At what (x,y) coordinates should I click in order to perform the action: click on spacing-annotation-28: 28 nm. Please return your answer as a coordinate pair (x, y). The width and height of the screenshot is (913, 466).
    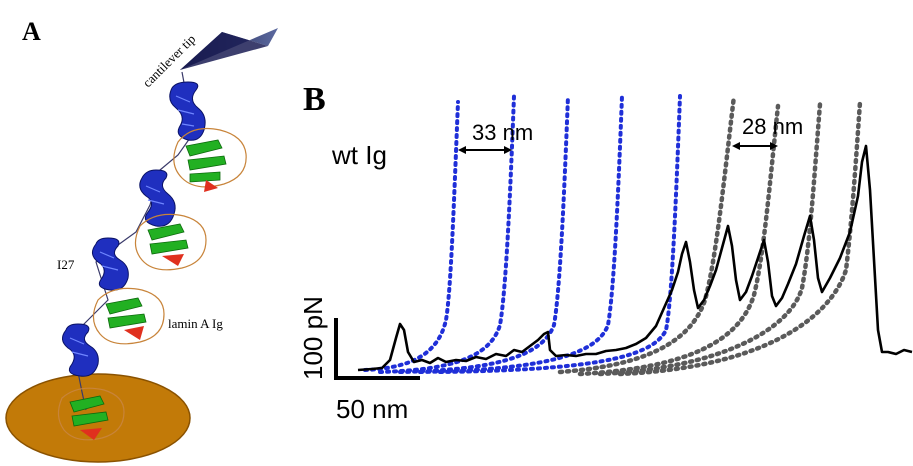
    Looking at the image, I should click on (767, 132).